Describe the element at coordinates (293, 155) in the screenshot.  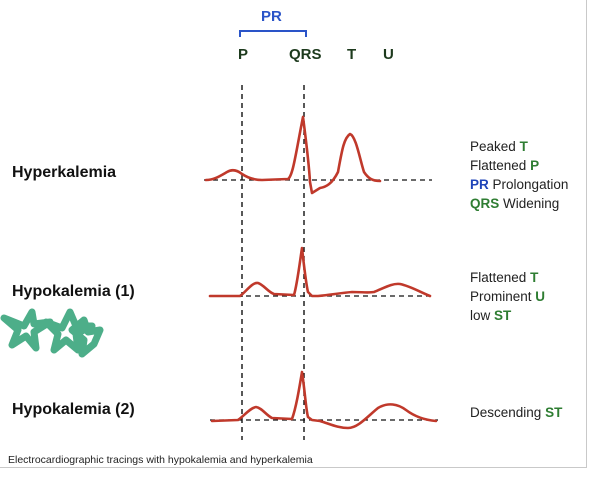
I see `trace-hyperkalemia` at that location.